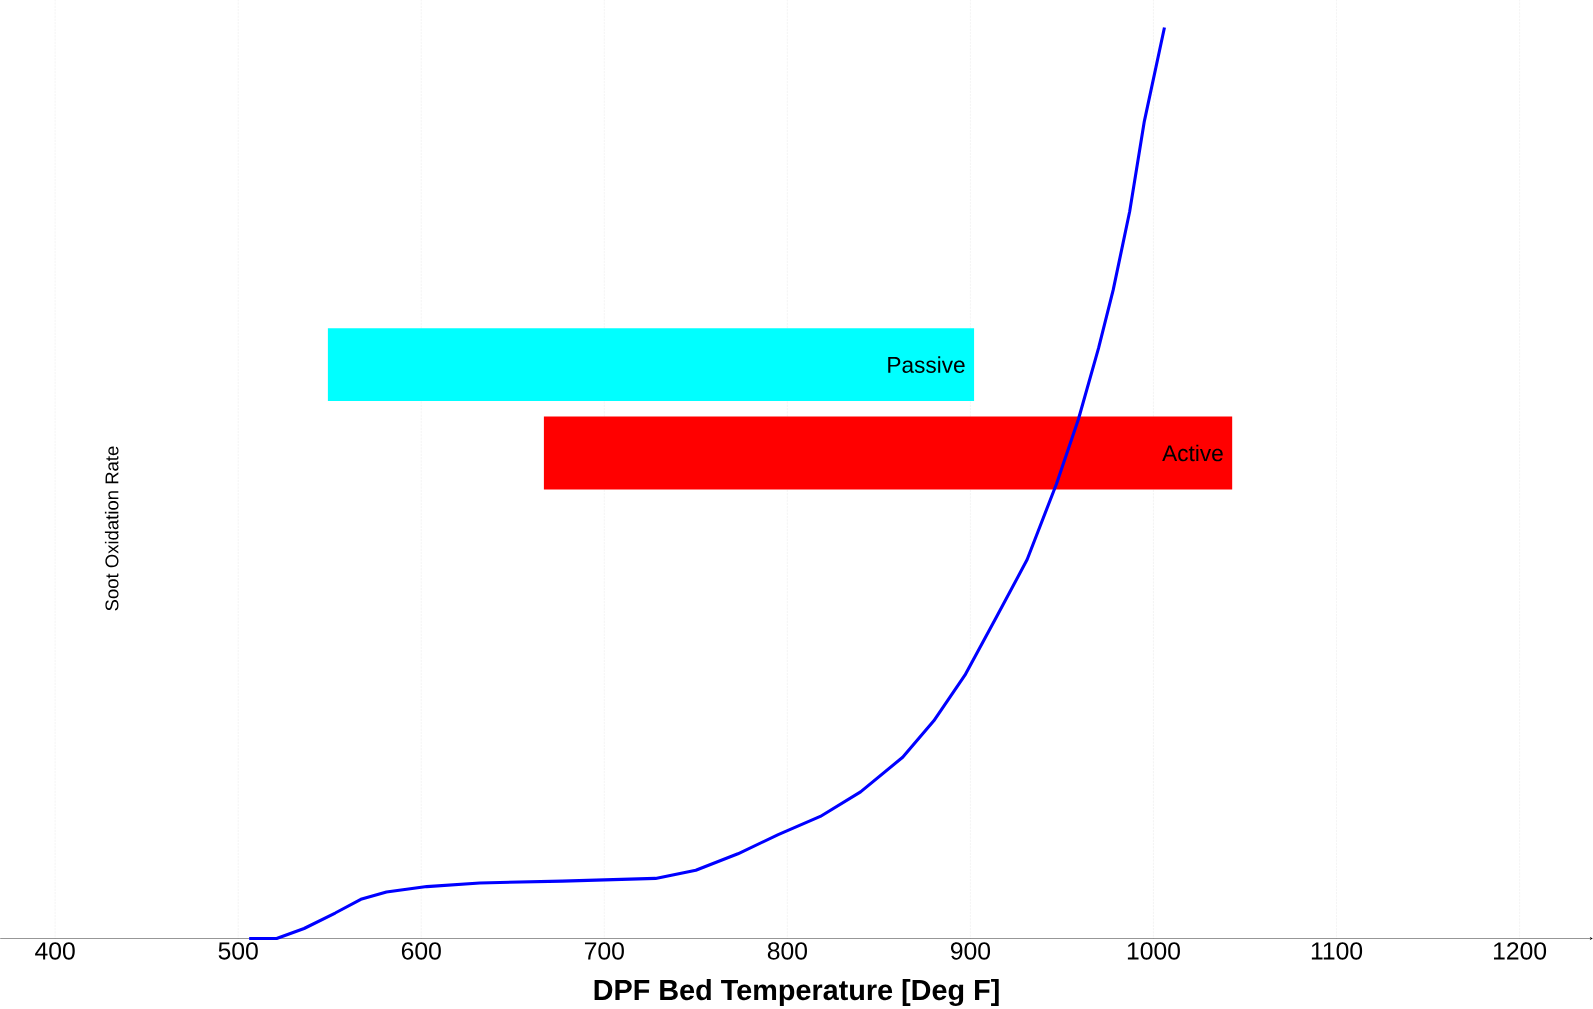  I want to click on x-tick-label: 1000, so click(1153, 950).